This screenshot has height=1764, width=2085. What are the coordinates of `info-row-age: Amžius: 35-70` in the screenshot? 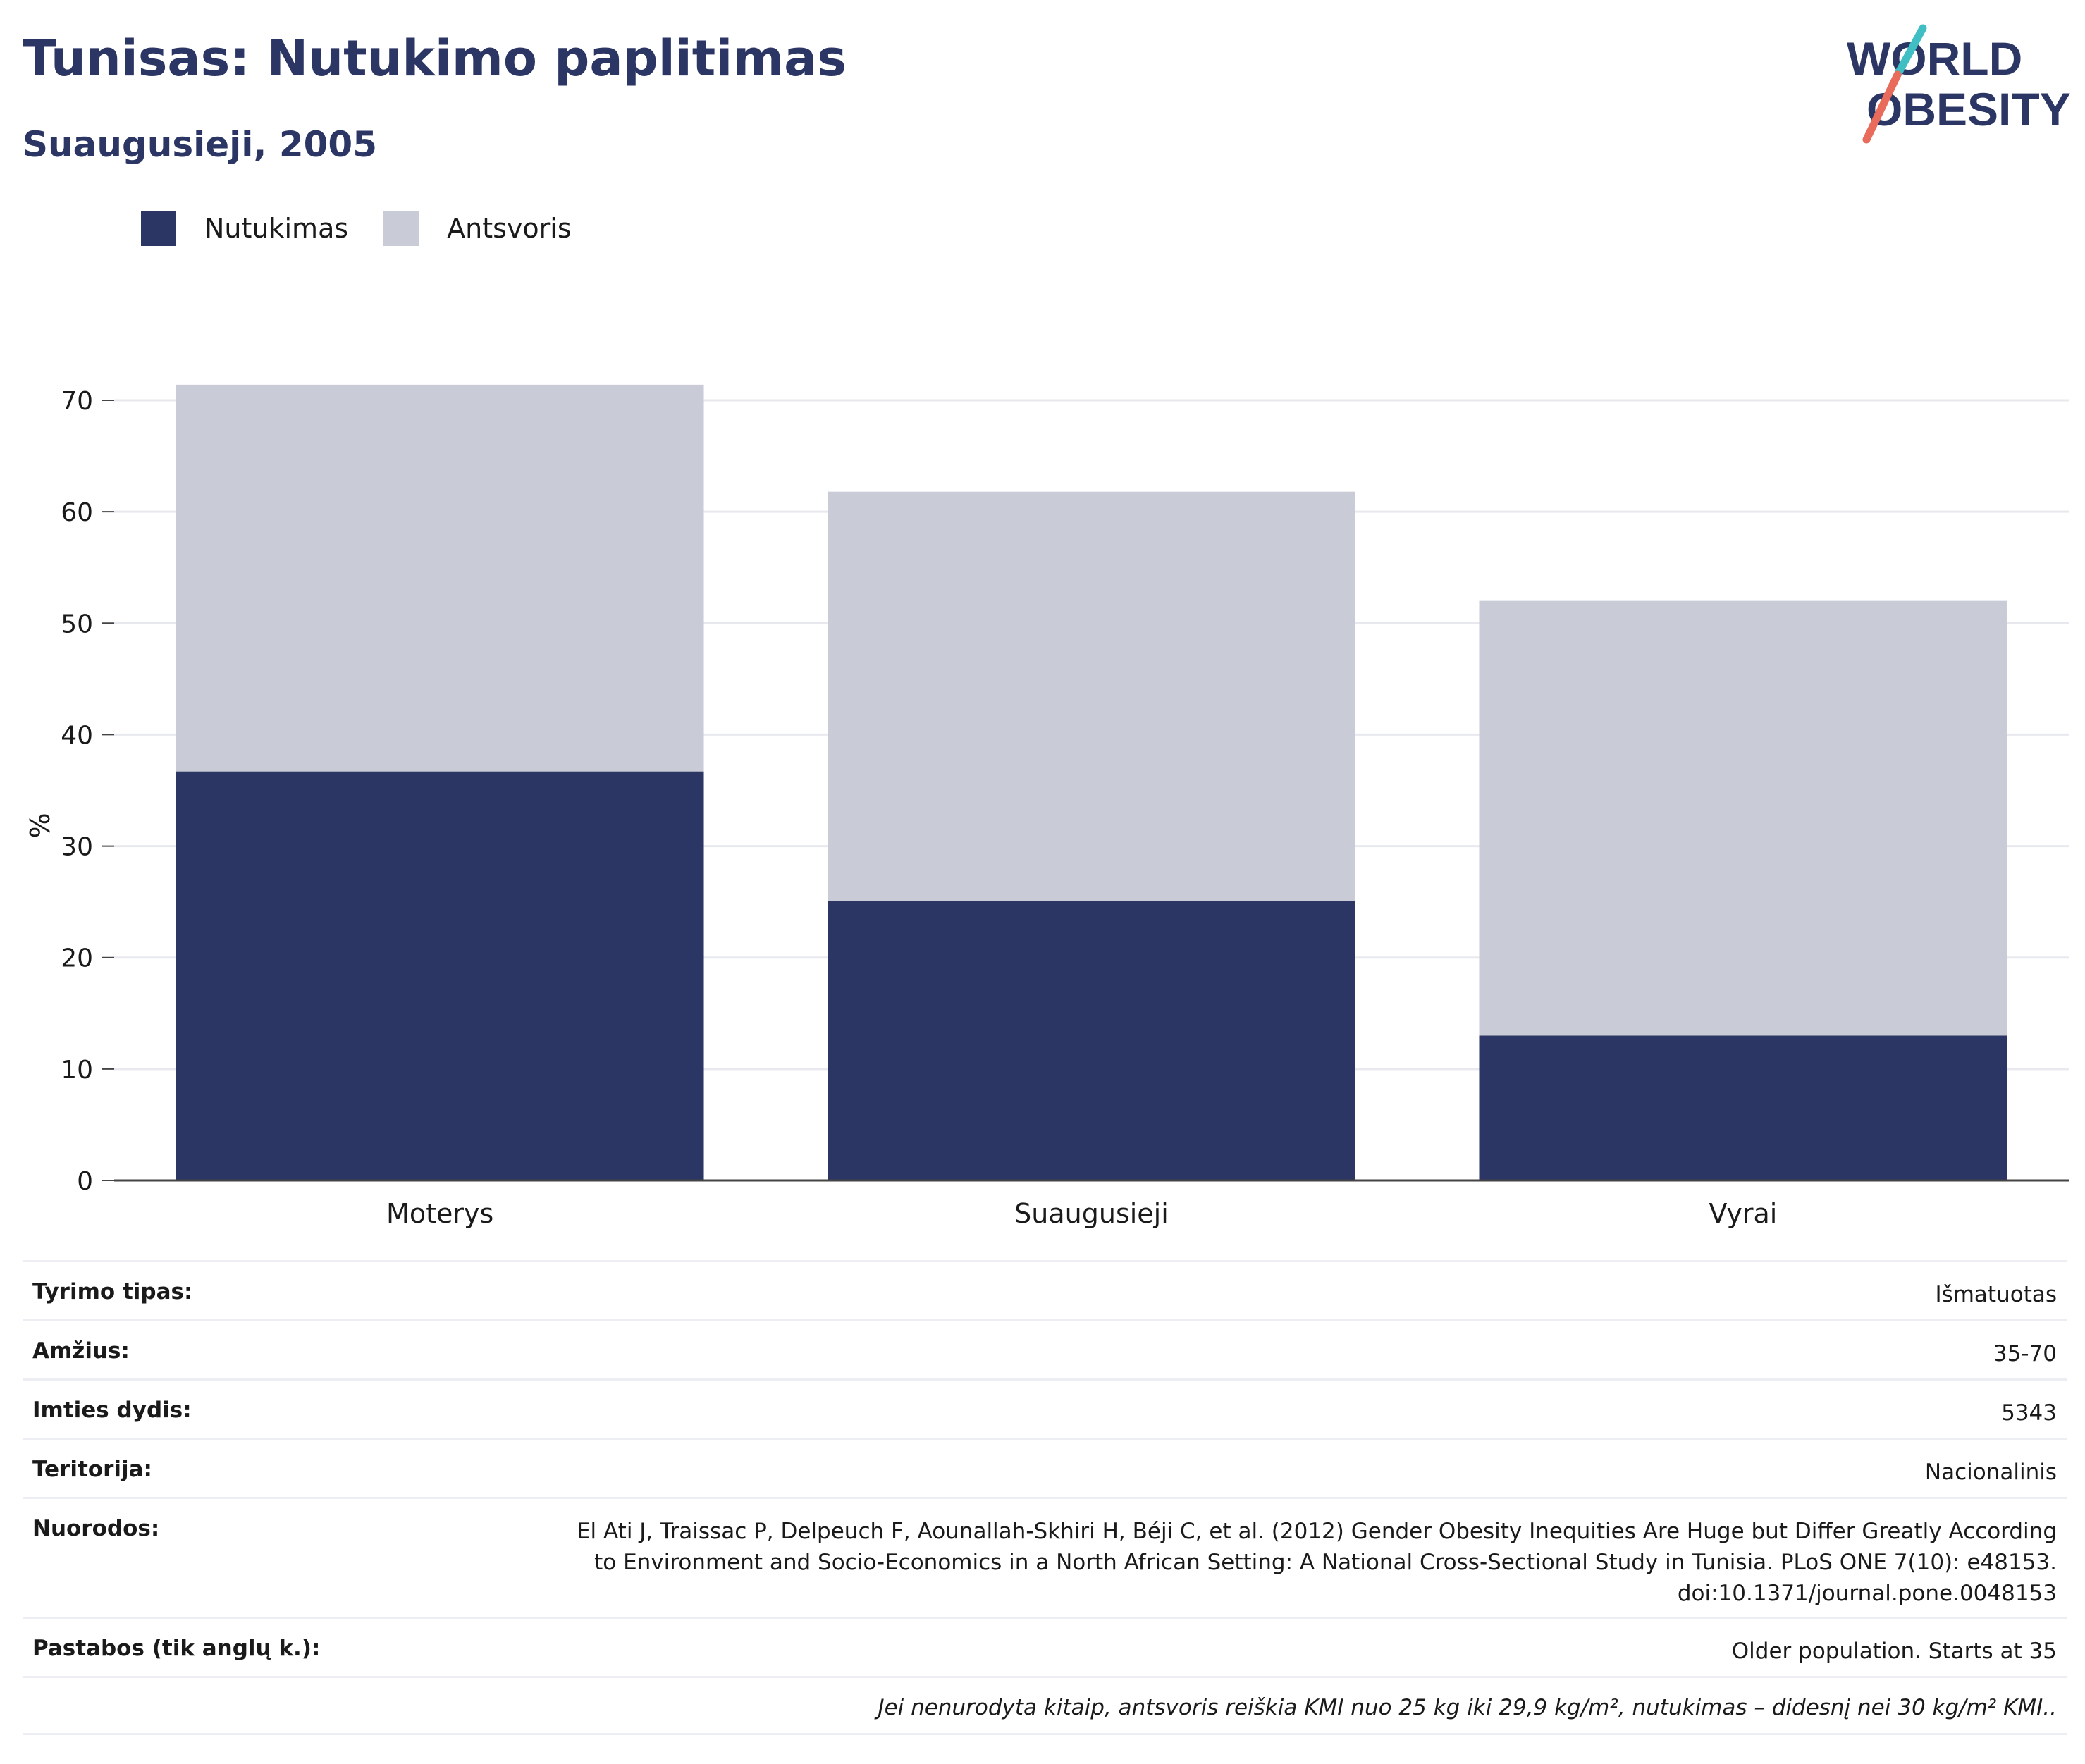 It's located at (1045, 1348).